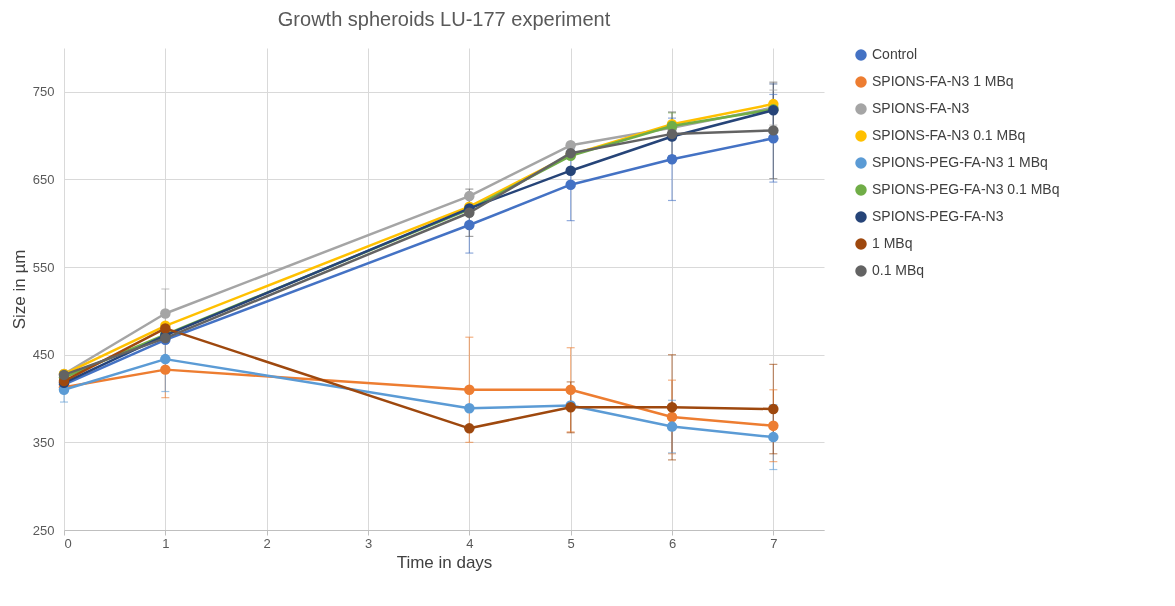 Image resolution: width=1175 pixels, height=606 pixels. I want to click on legend-label: SPIONS-PEG-FA-N3 0.1 MBq, so click(966, 189).